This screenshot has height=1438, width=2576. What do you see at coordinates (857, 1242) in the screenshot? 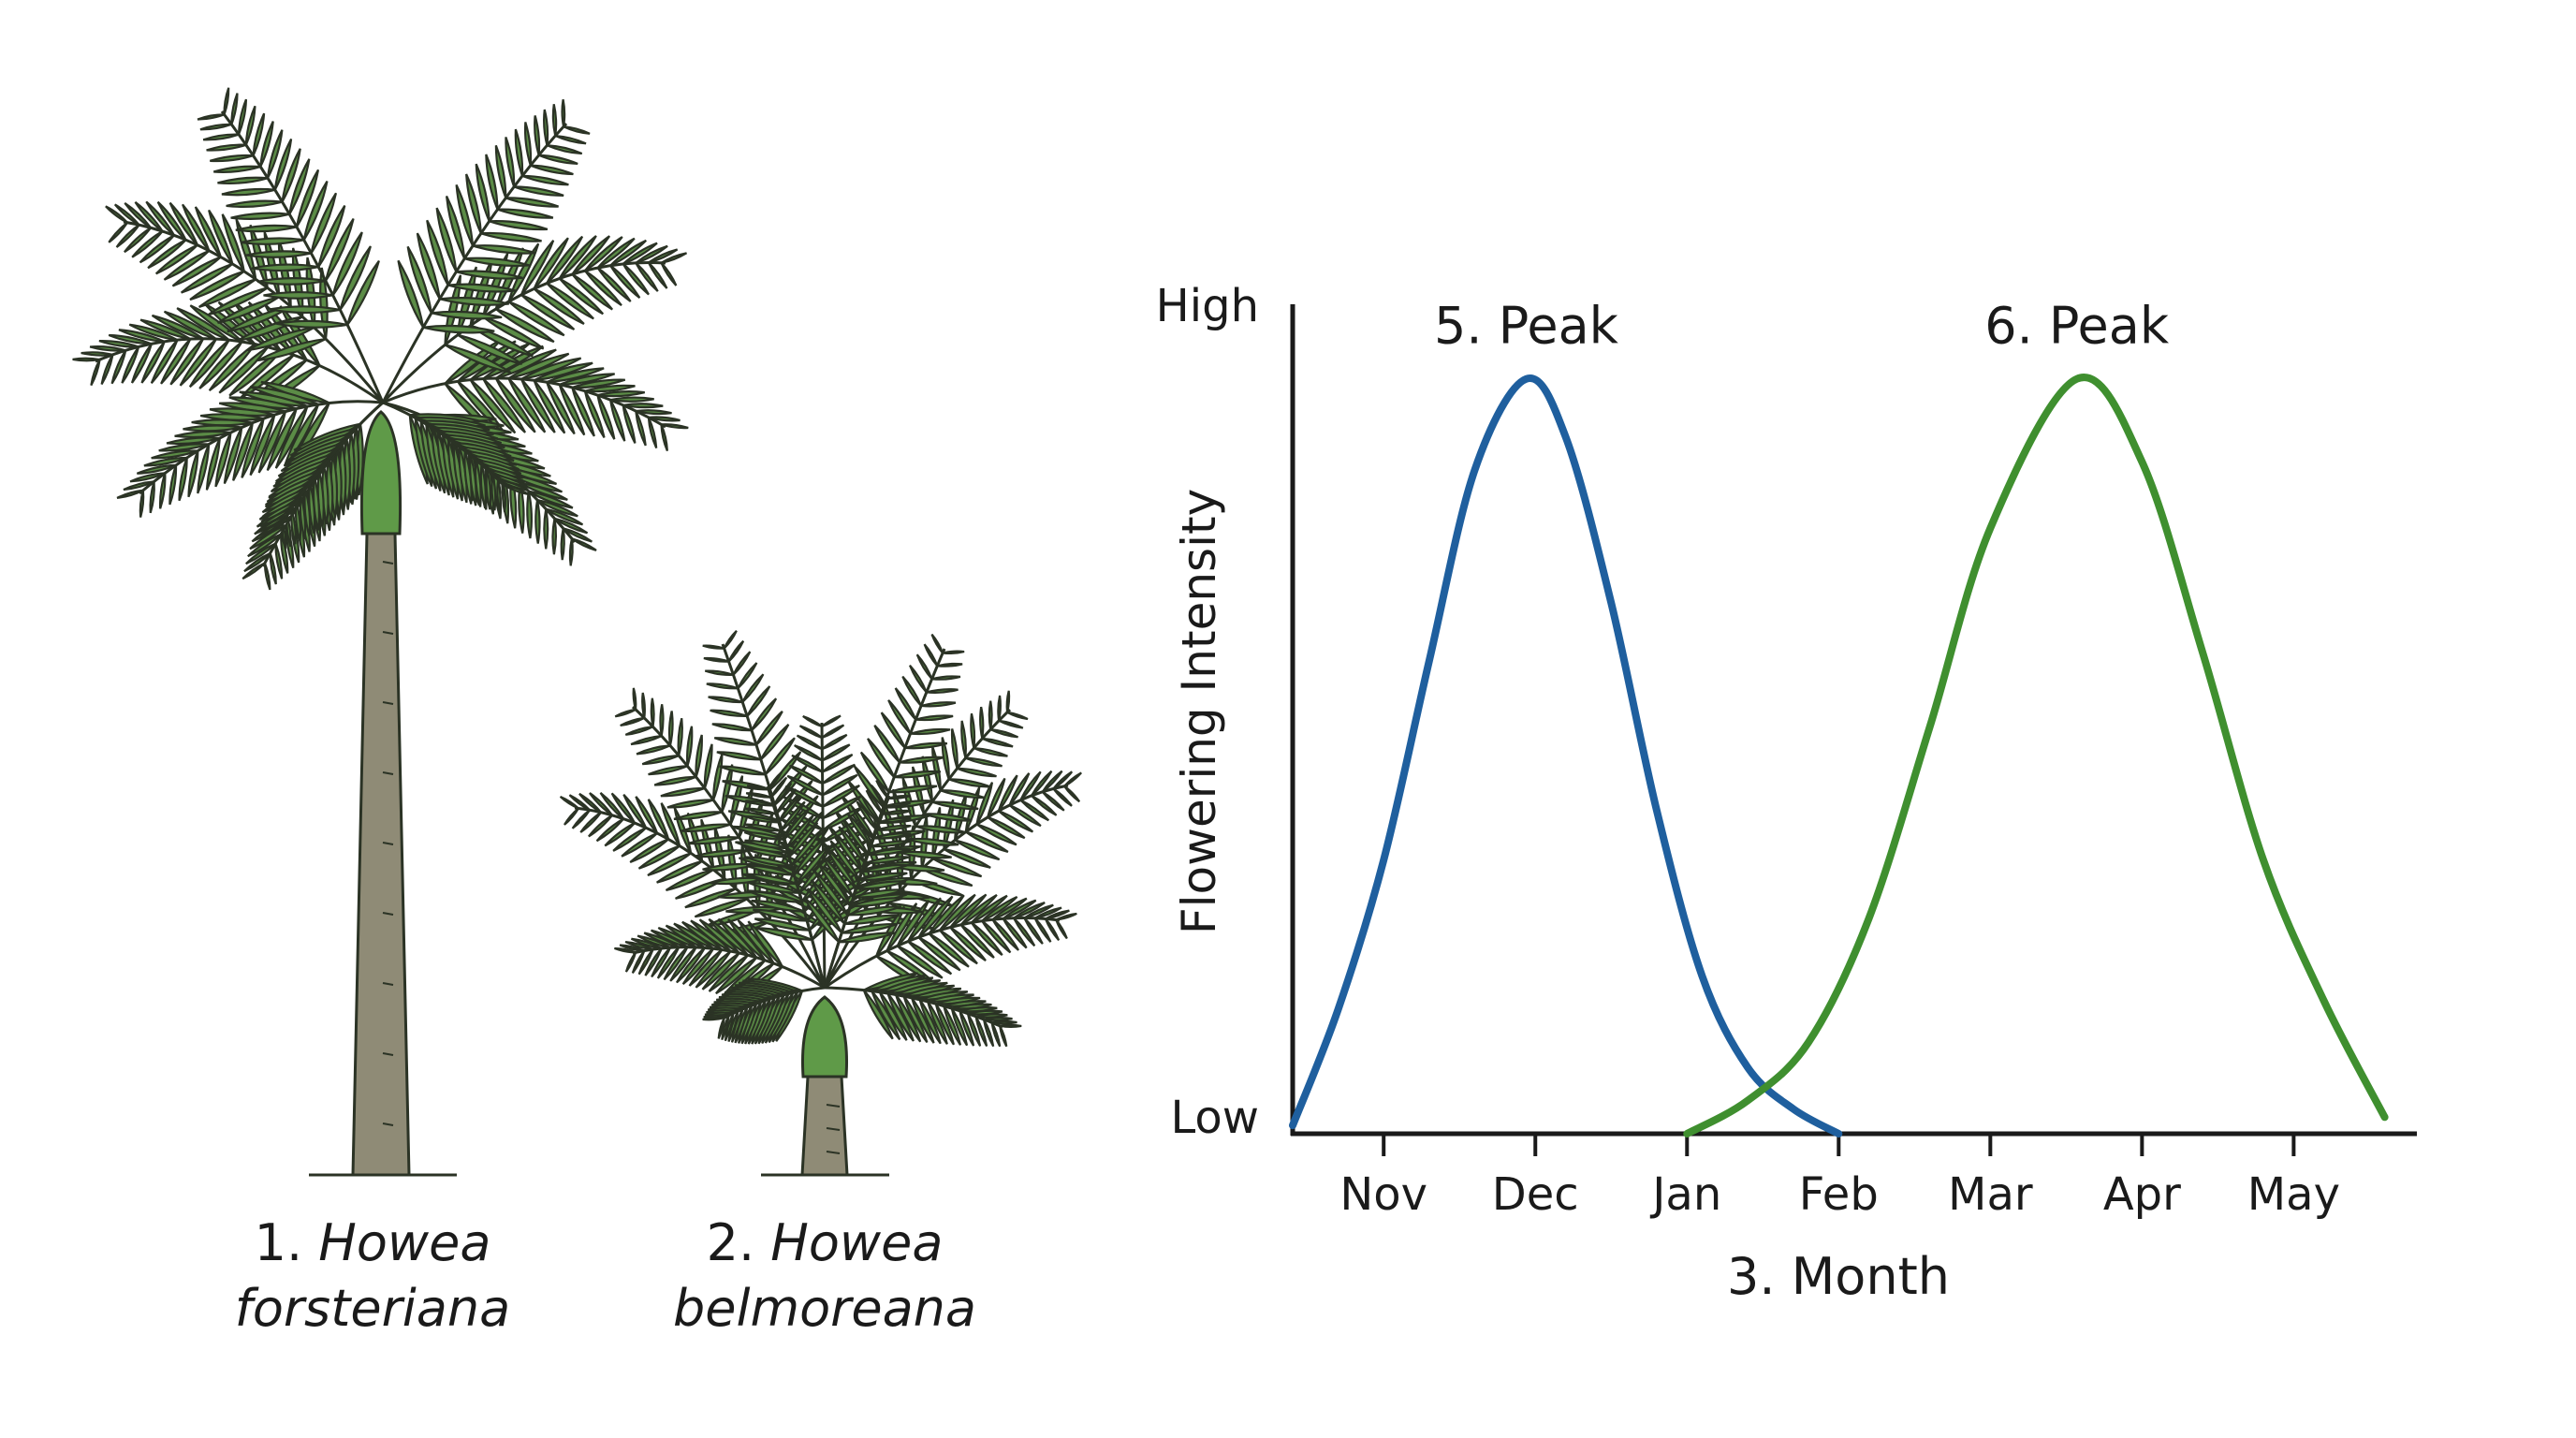
I see `tree-genus: Howea` at bounding box center [857, 1242].